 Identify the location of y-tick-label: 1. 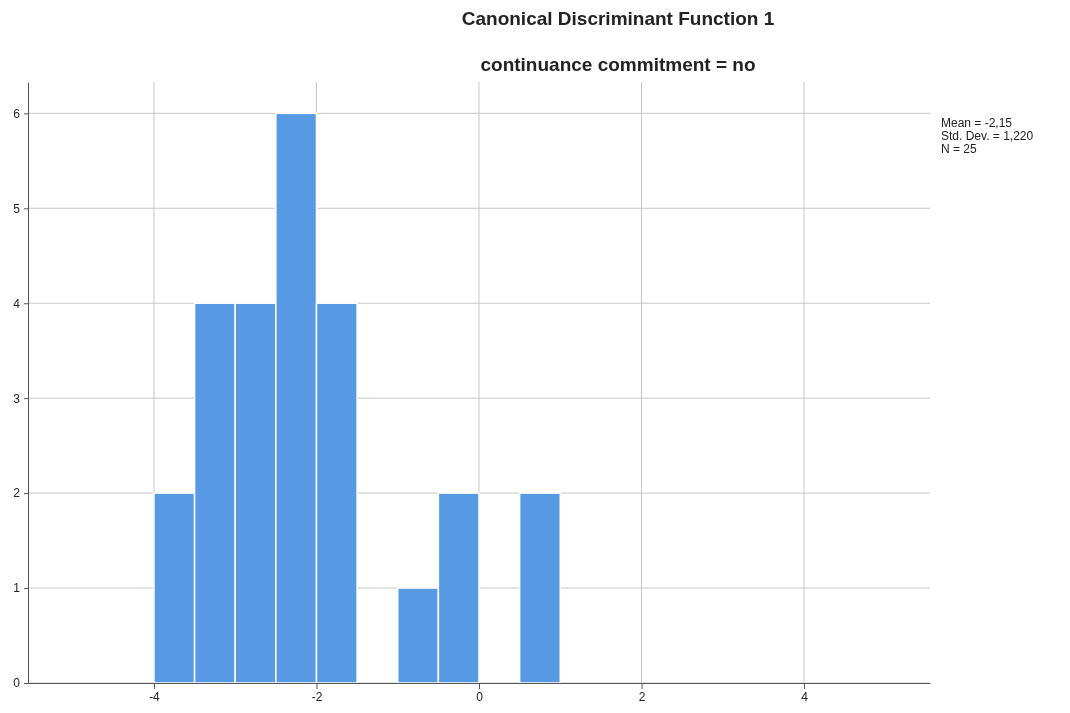
(17, 588).